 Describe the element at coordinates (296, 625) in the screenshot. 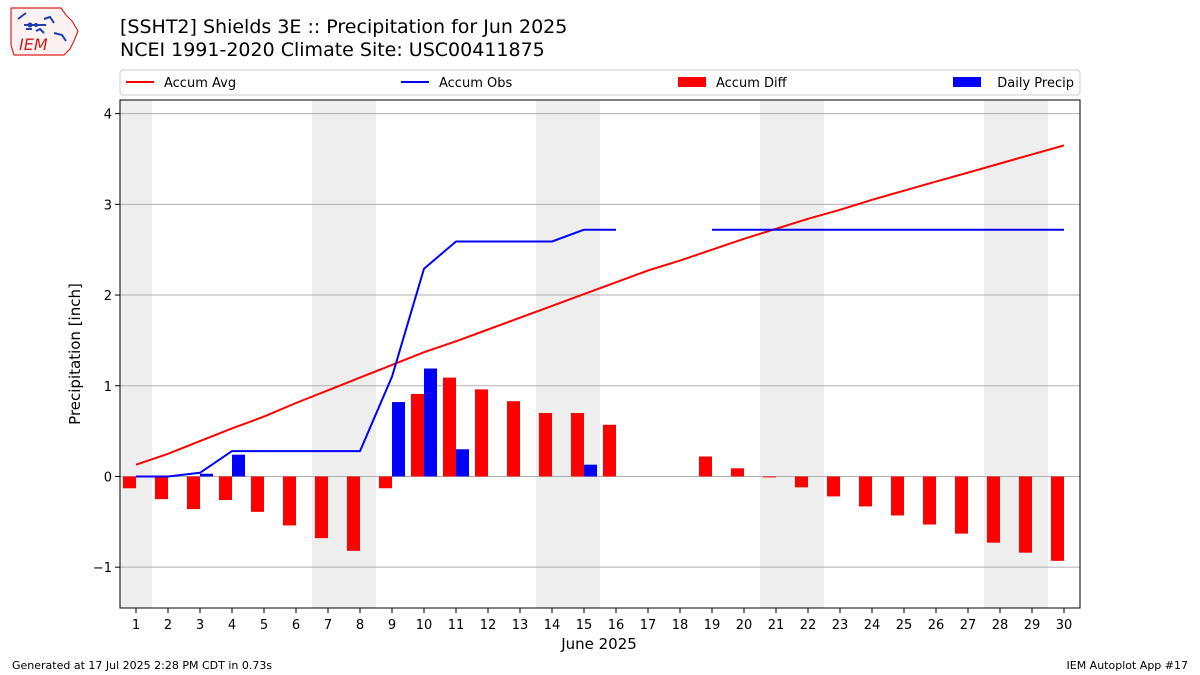

I see `x-tick-label: 6` at that location.